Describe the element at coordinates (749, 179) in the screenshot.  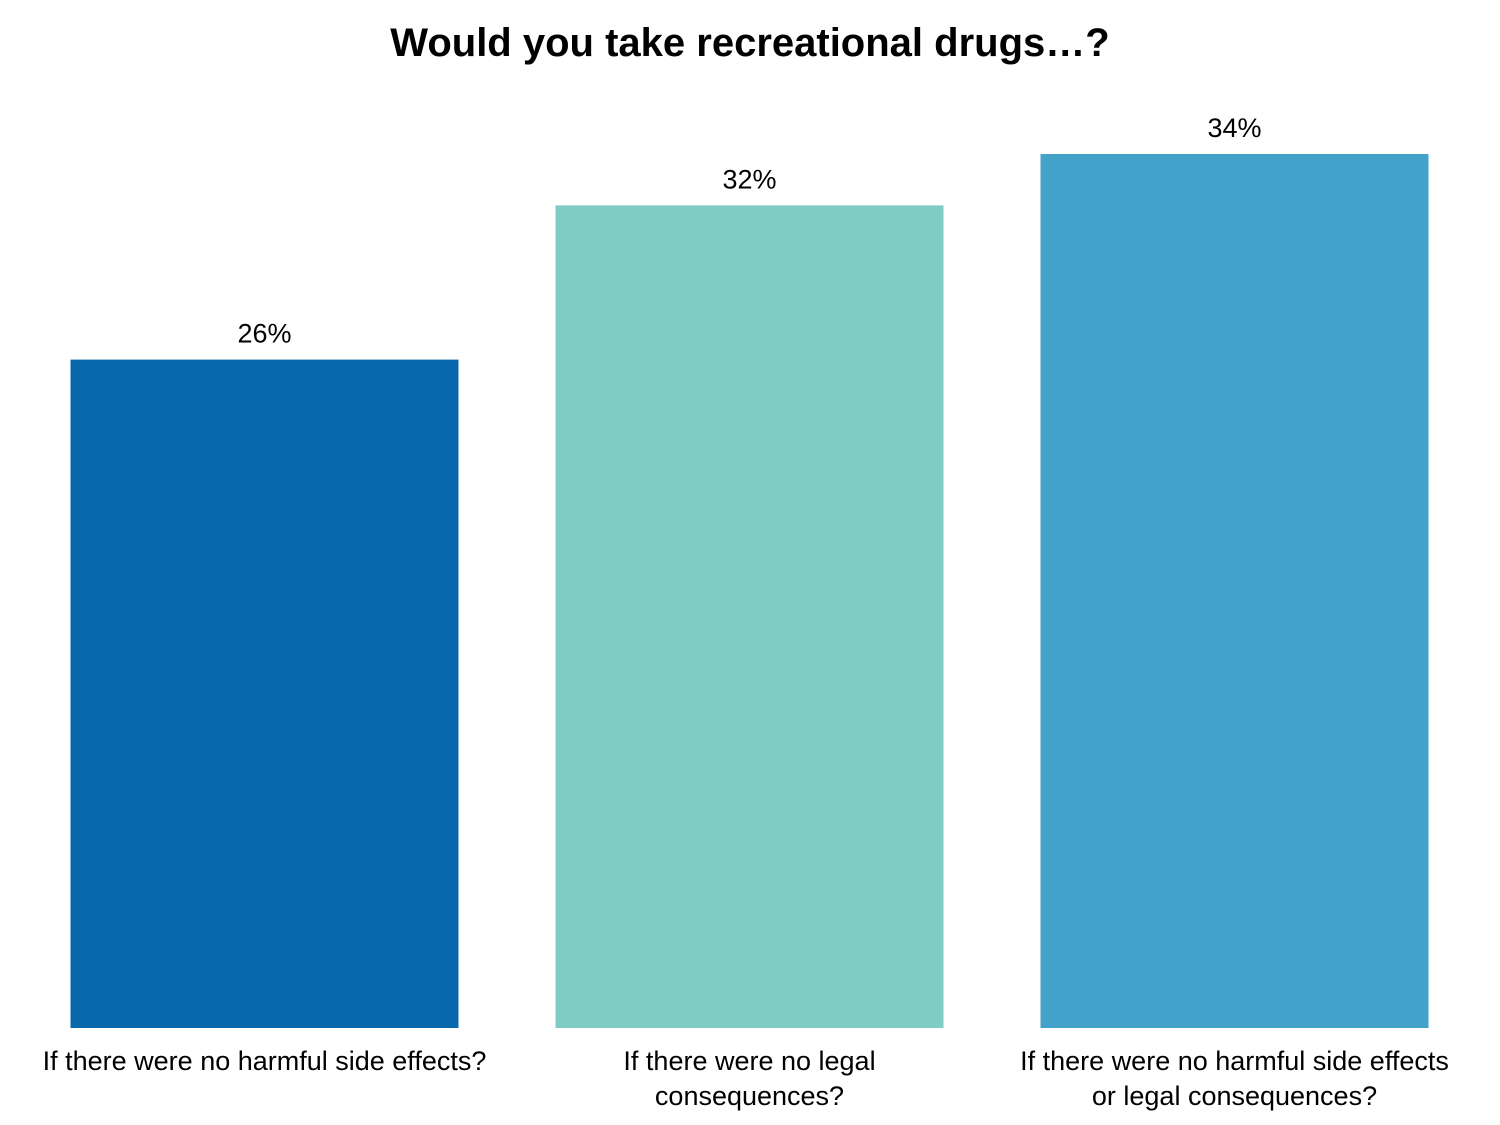
I see `value-label-2: 32%` at that location.